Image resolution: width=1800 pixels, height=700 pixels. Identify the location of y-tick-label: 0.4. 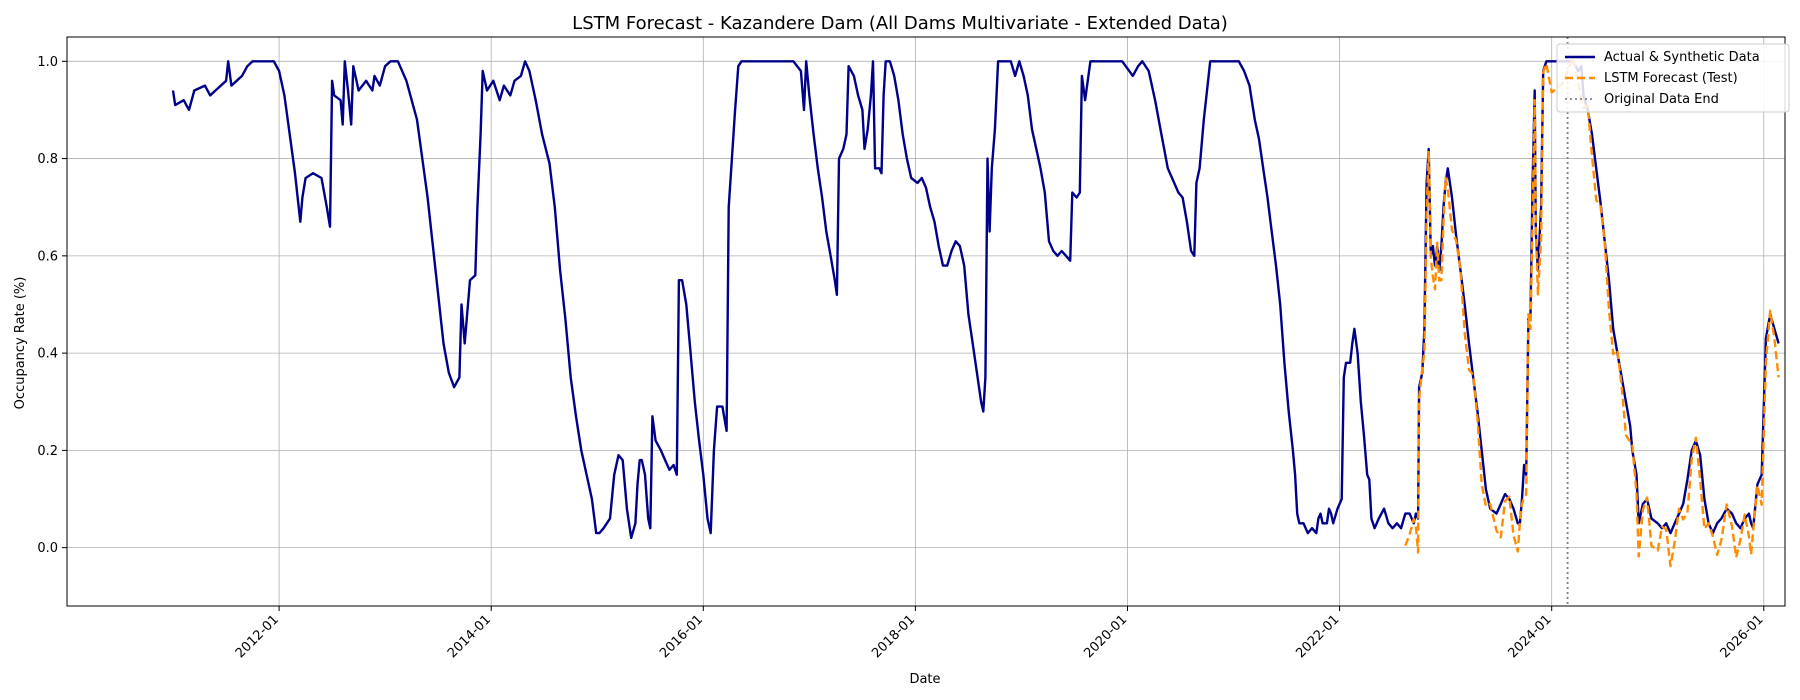
(47, 354).